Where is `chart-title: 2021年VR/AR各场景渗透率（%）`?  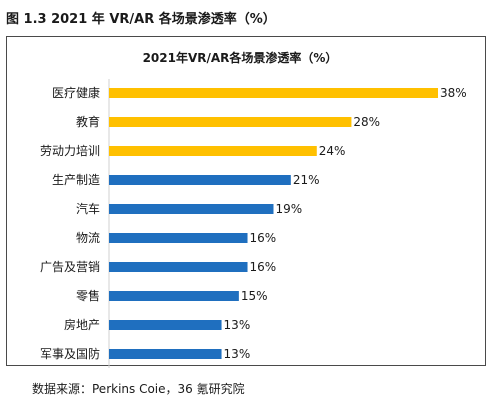 chart-title: 2021年VR/AR各场景渗透率（%） is located at coordinates (240, 58).